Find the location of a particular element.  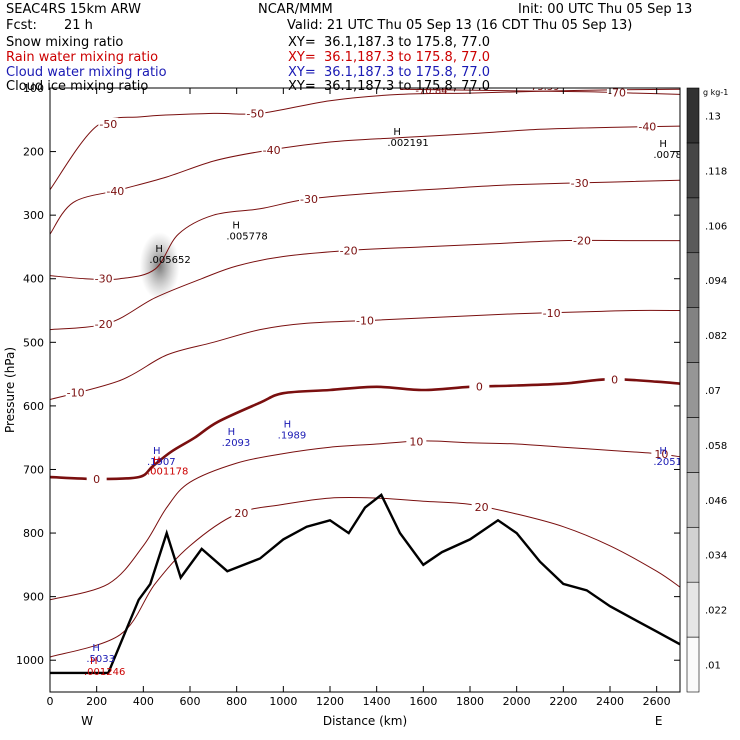

extremum-value-label: .005778 is located at coordinates (246, 236).